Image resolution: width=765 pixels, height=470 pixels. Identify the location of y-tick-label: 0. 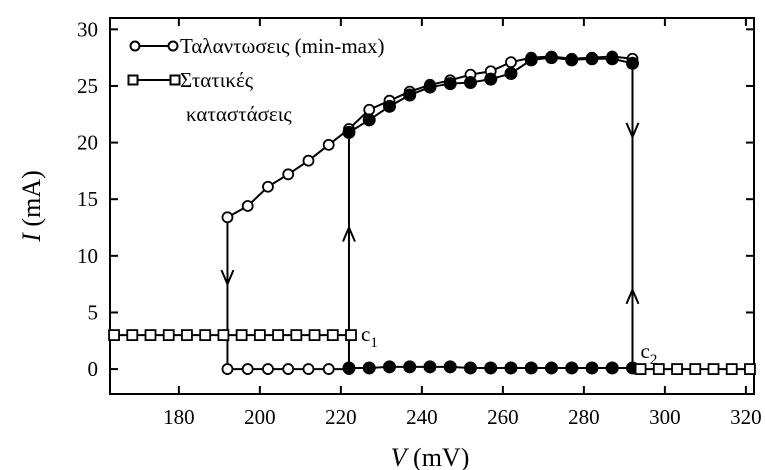
(93, 369).